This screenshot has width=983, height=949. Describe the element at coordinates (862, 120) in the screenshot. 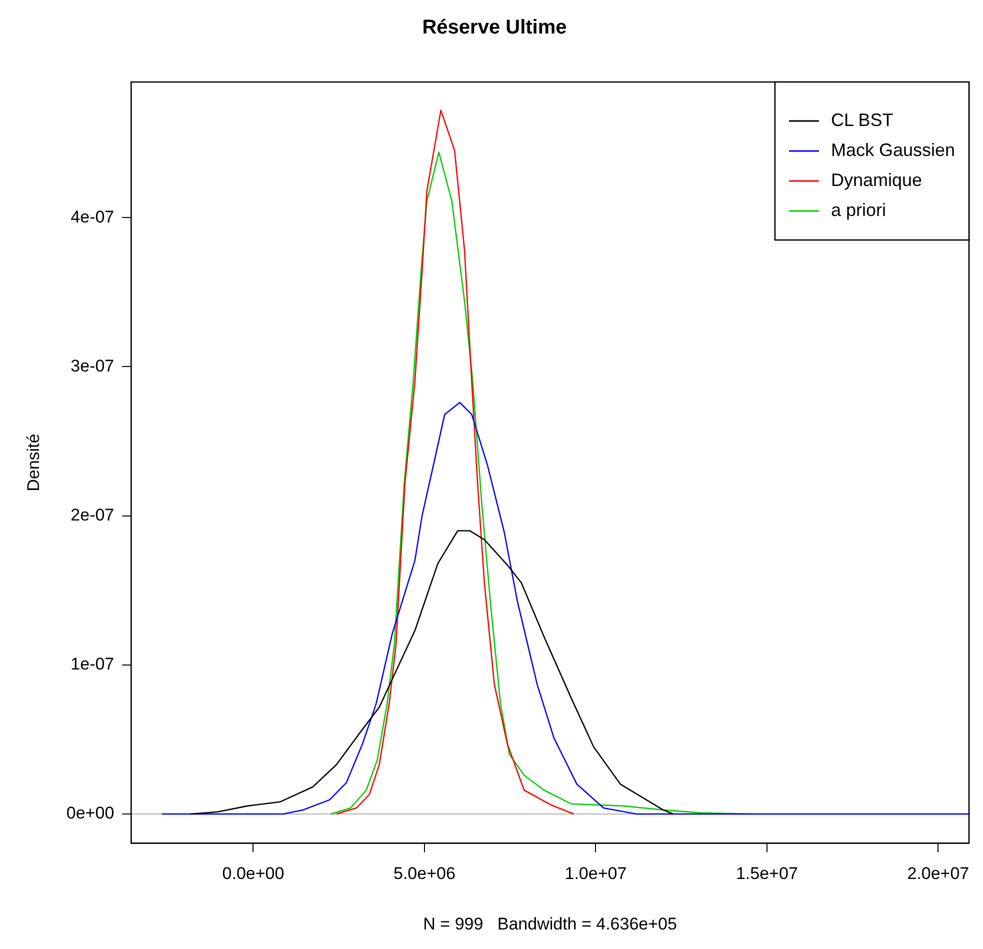

I see `legend-label: CL BST` at that location.